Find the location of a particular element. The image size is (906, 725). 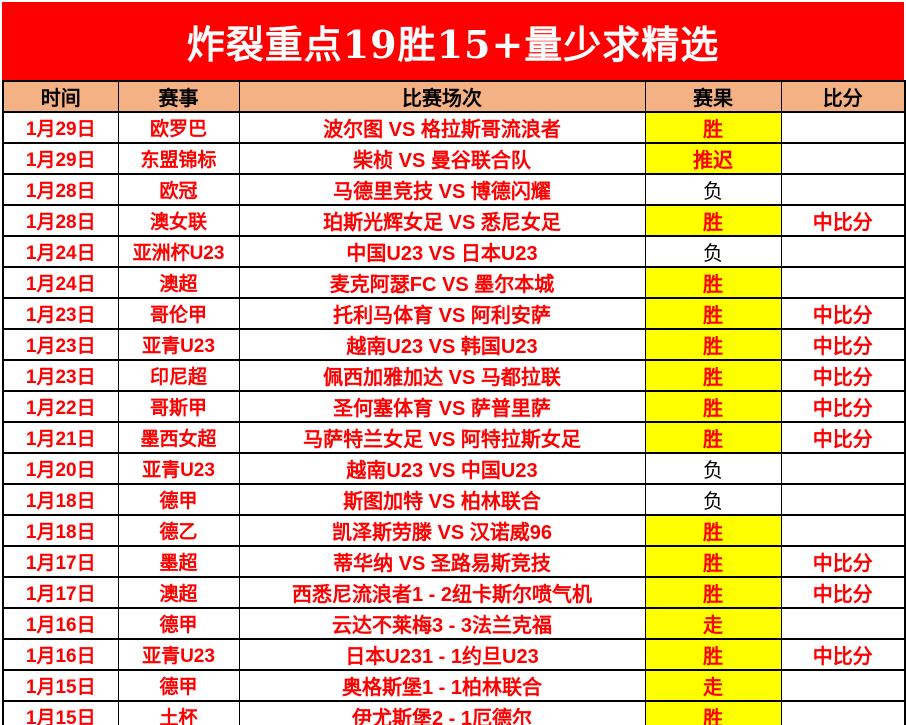

match-cell: 越南U23 VS 韩国U23 is located at coordinates (442, 344).